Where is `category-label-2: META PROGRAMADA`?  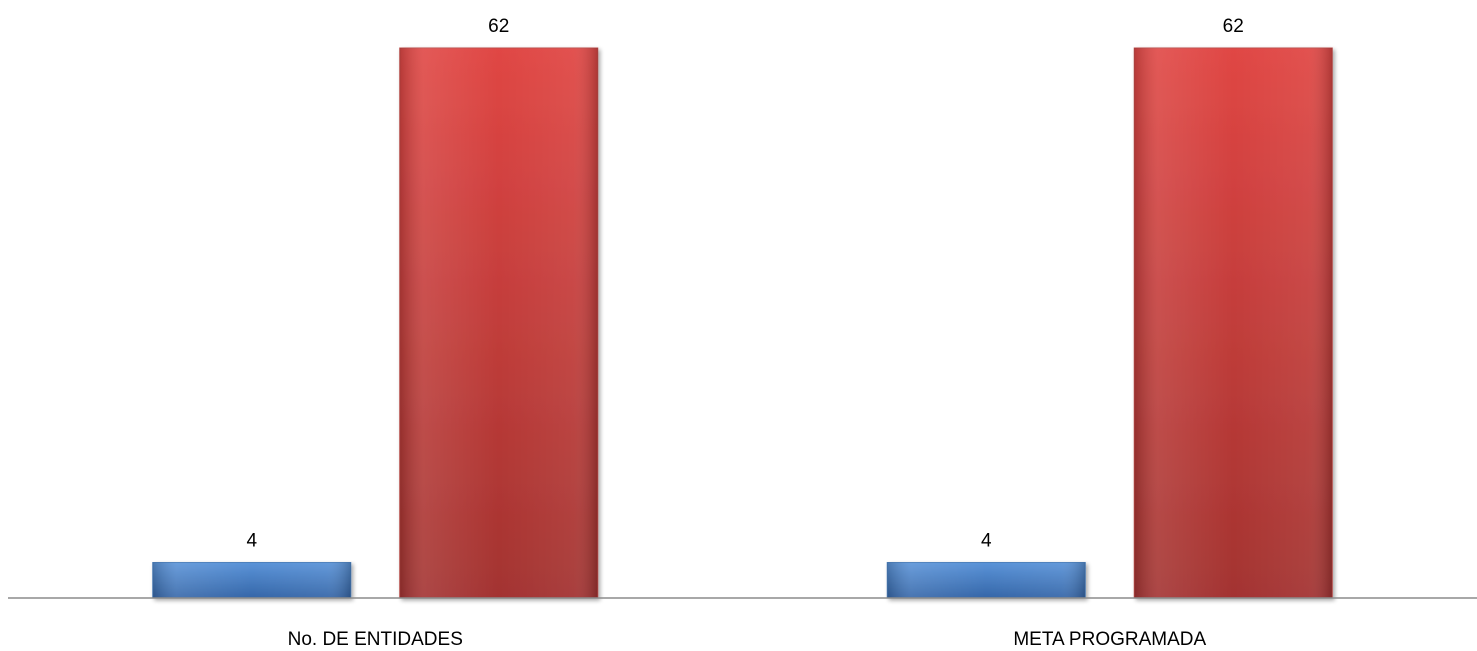 category-label-2: META PROGRAMADA is located at coordinates (1109, 639).